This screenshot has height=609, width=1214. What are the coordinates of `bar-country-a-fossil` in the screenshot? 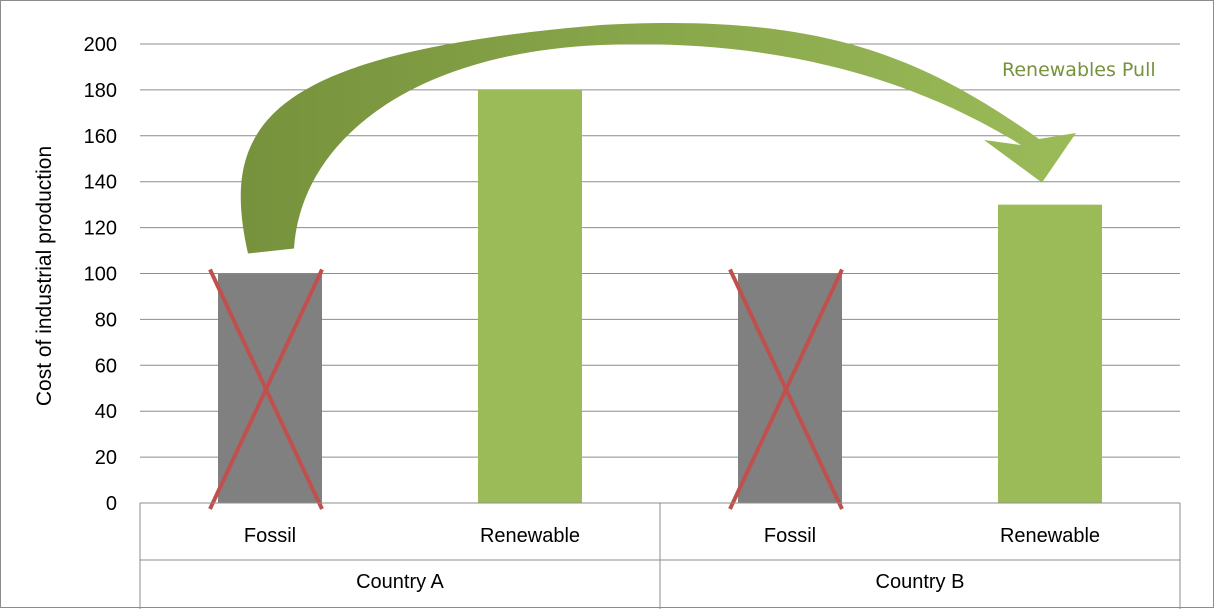 It's located at (270, 388).